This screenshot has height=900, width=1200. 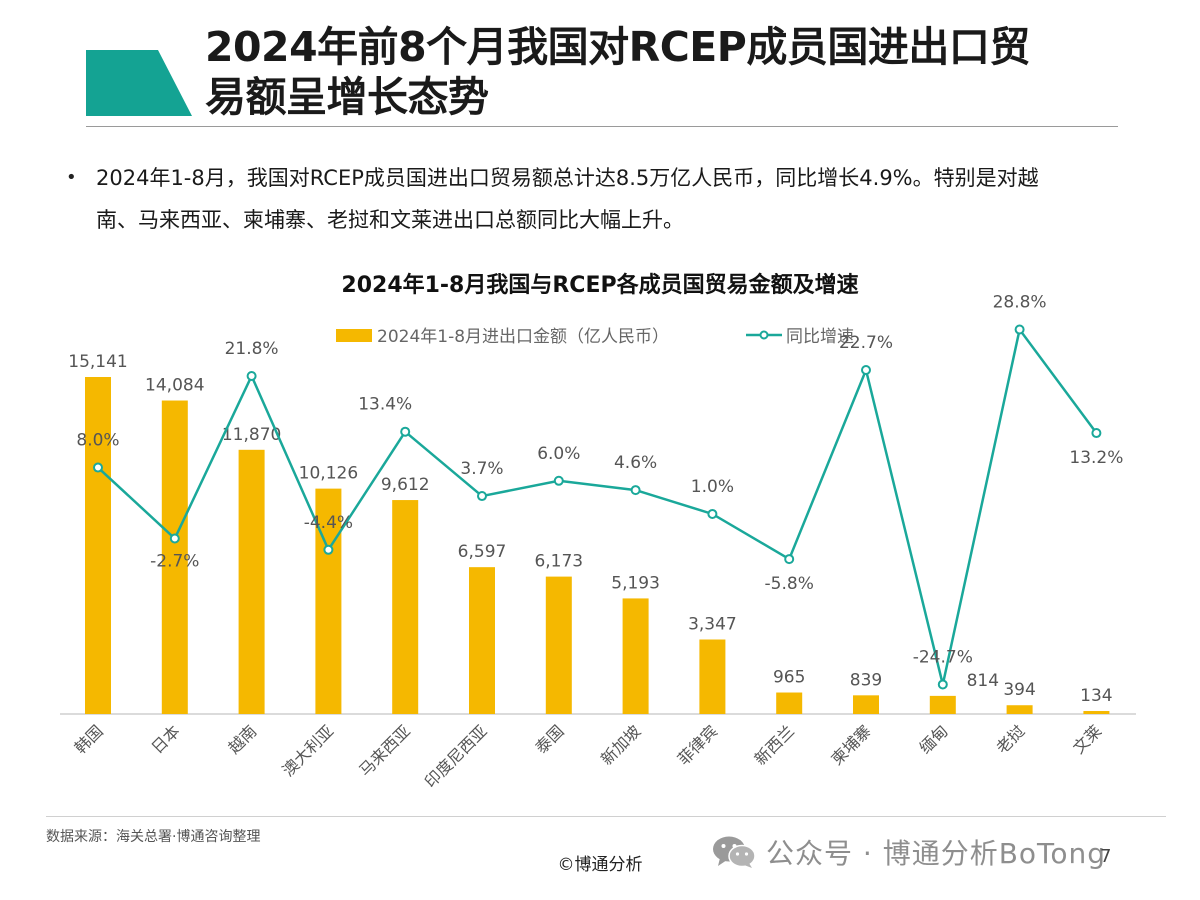 I want to click on x-tick-label: 日本, so click(x=166, y=739).